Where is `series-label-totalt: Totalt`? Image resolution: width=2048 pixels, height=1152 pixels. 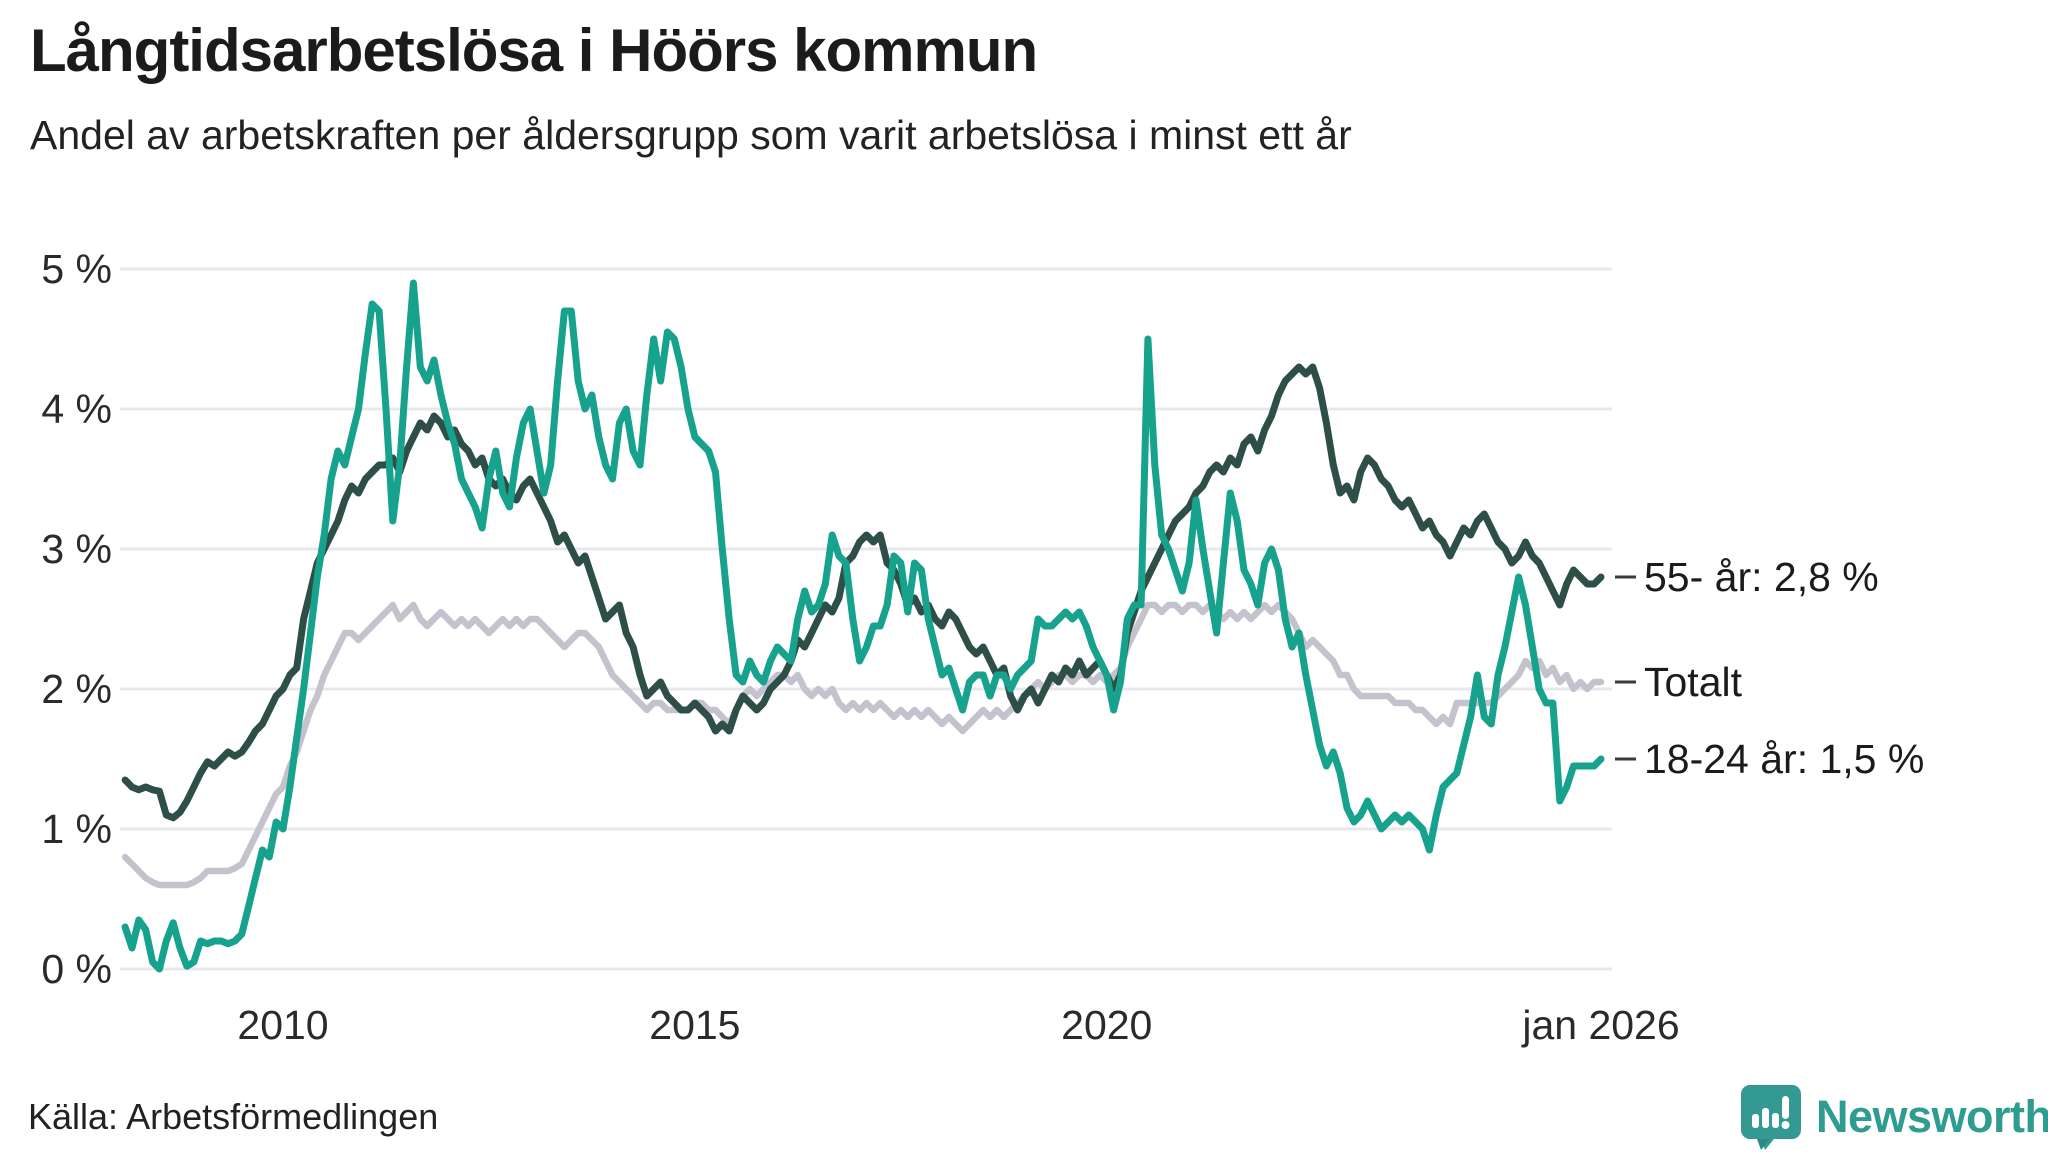 series-label-totalt: Totalt is located at coordinates (1693, 682).